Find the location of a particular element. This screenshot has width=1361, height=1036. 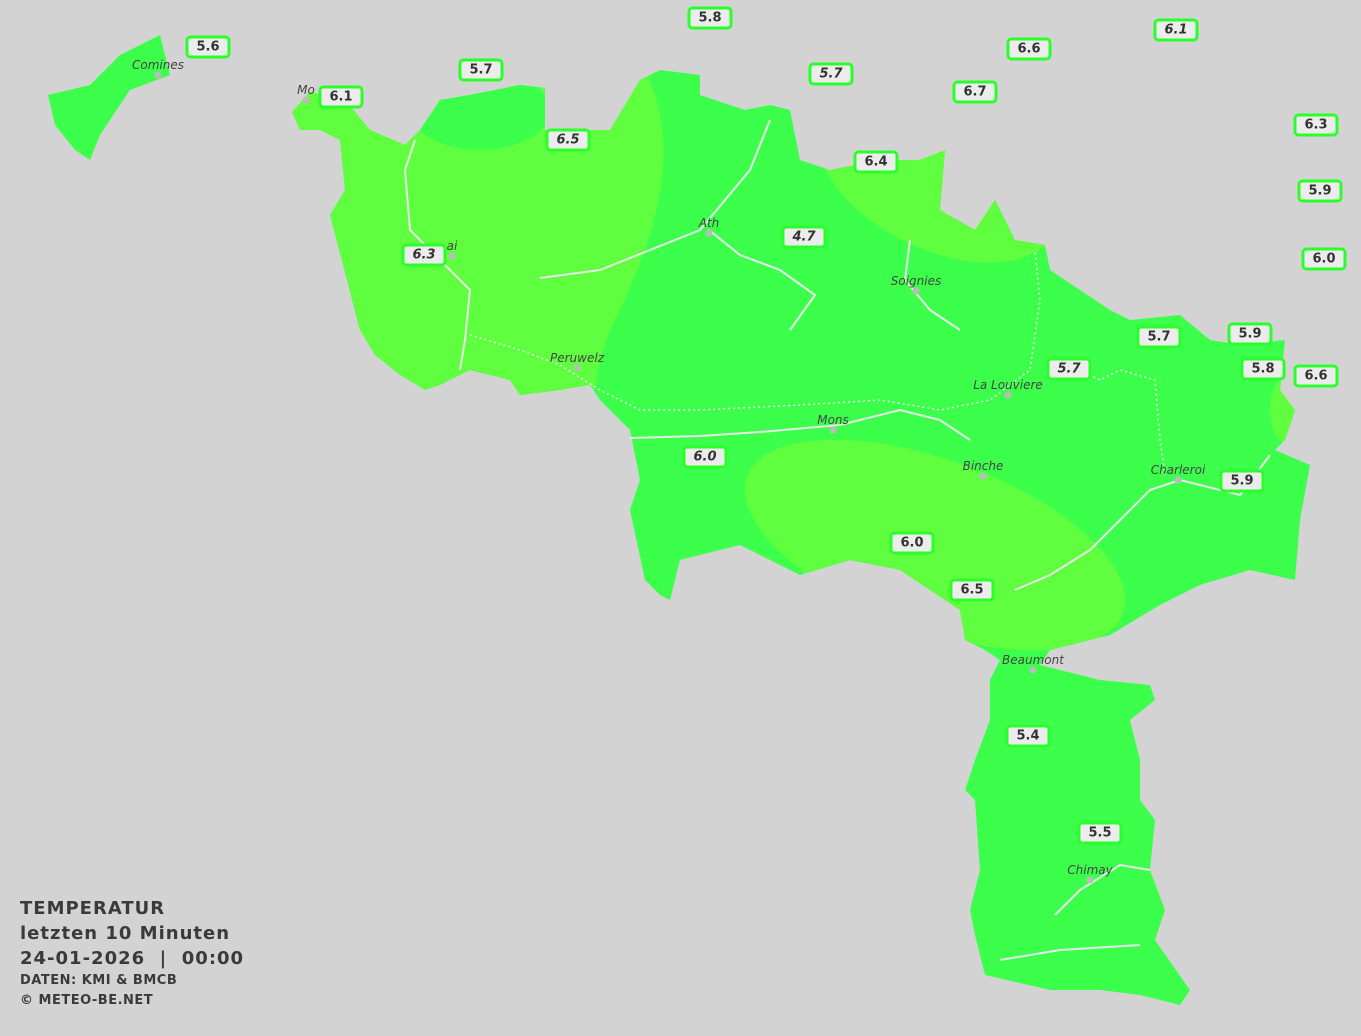

city-label: Chimay is located at coordinates (1090, 870).